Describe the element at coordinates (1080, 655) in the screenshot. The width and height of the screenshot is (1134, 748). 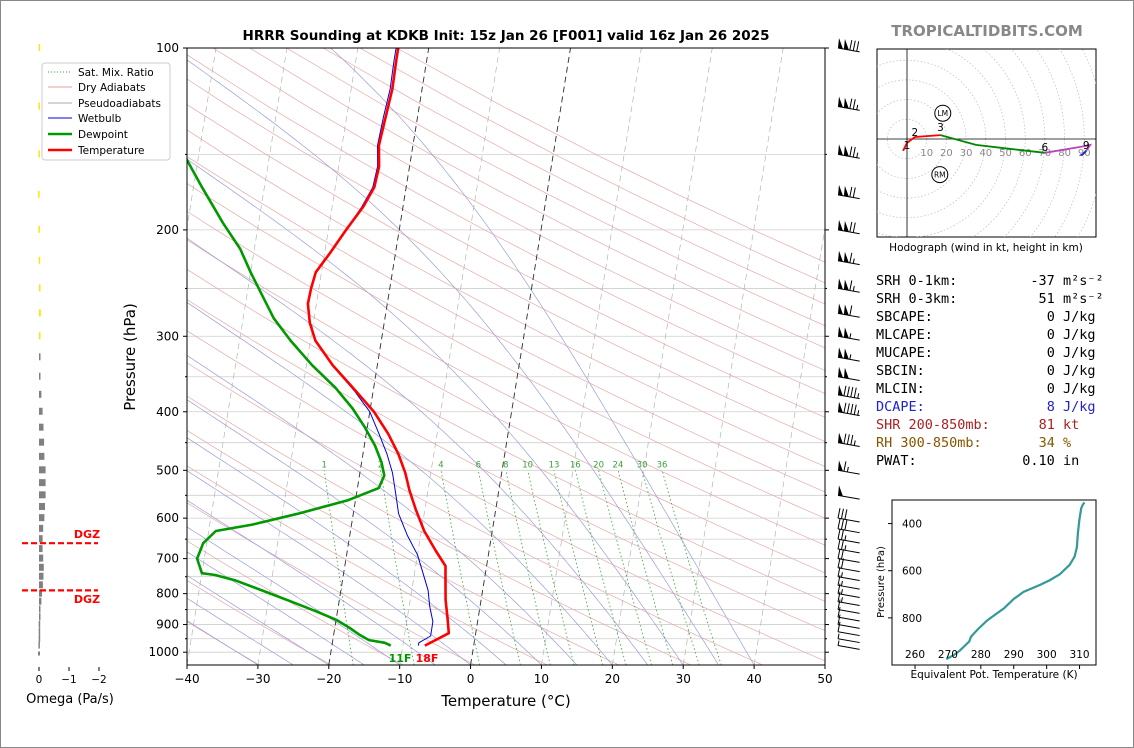
I see `theta-x-tick-label: 310` at that location.